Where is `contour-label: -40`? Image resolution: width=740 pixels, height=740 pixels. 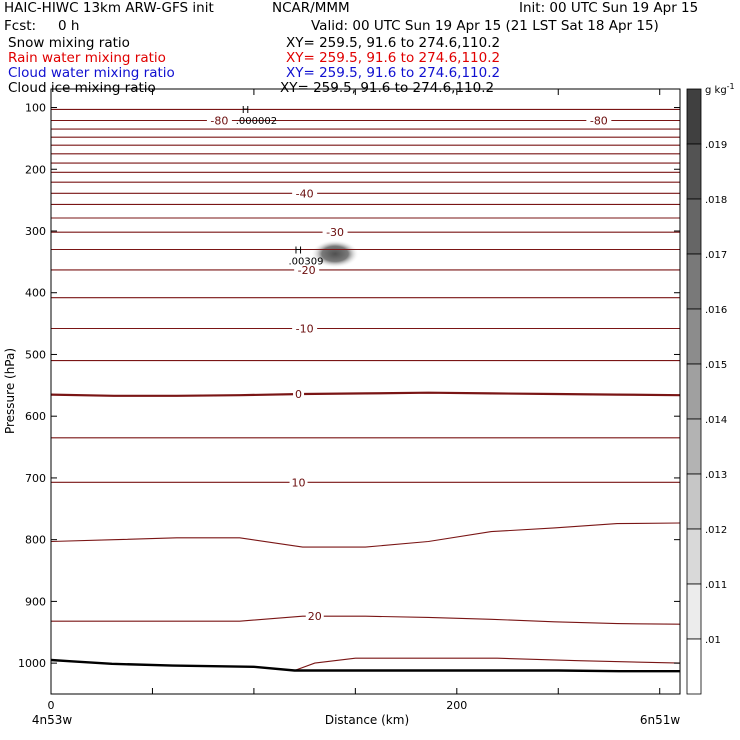
contour-label: -40 is located at coordinates (305, 193).